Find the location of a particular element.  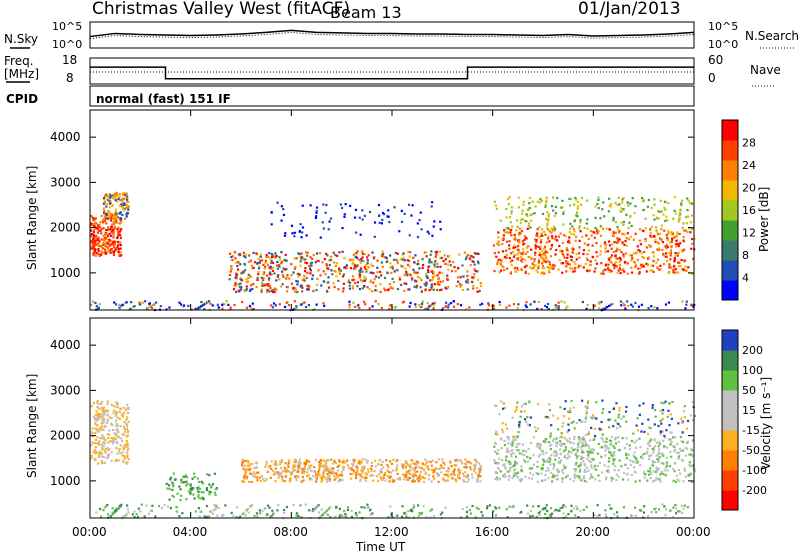

x-tick-label: 00:00 is located at coordinates (89, 532).